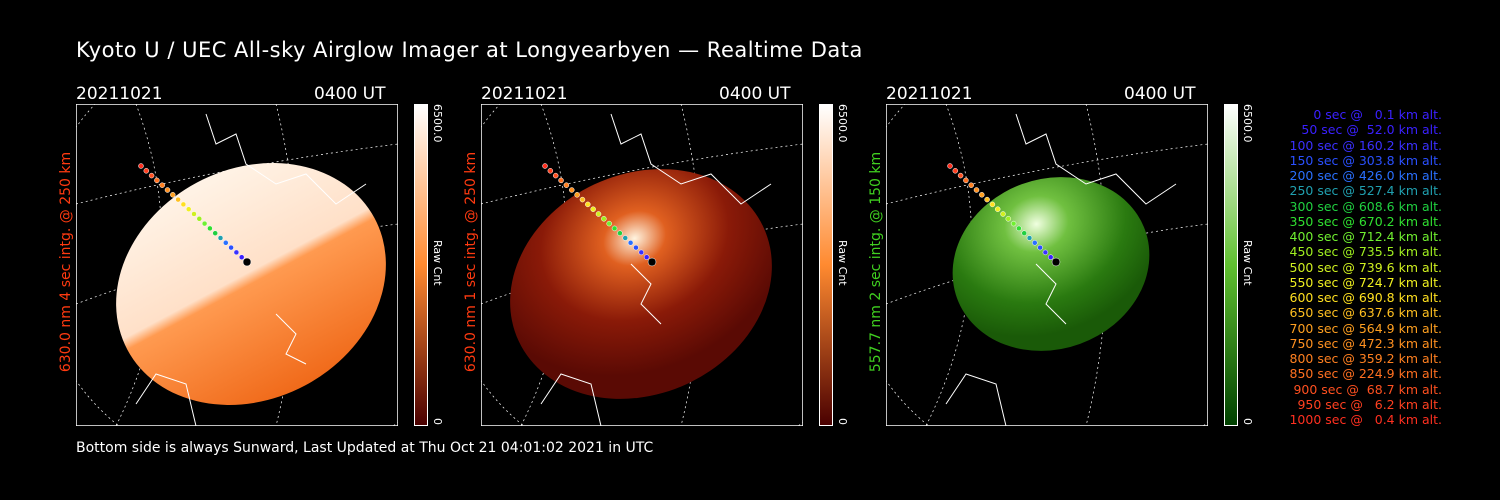 Image resolution: width=1500 pixels, height=500 pixels. What do you see at coordinates (1367, 404) in the screenshot?
I see `legend-item: 950 sec @ 6.2 km alt.` at bounding box center [1367, 404].